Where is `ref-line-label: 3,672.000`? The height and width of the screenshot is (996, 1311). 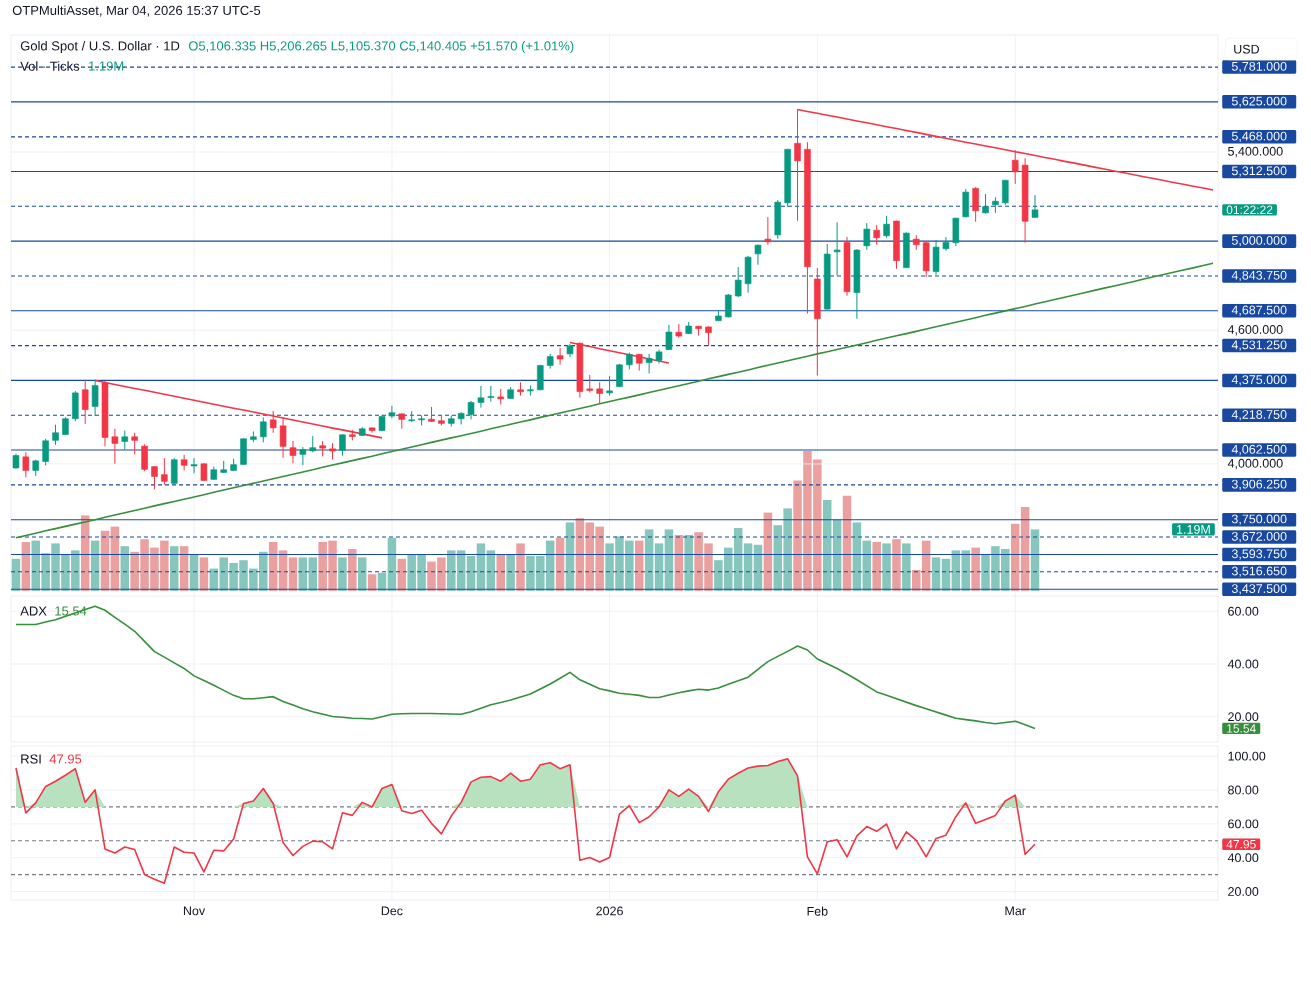
ref-line-label: 3,672.000 is located at coordinates (1259, 537).